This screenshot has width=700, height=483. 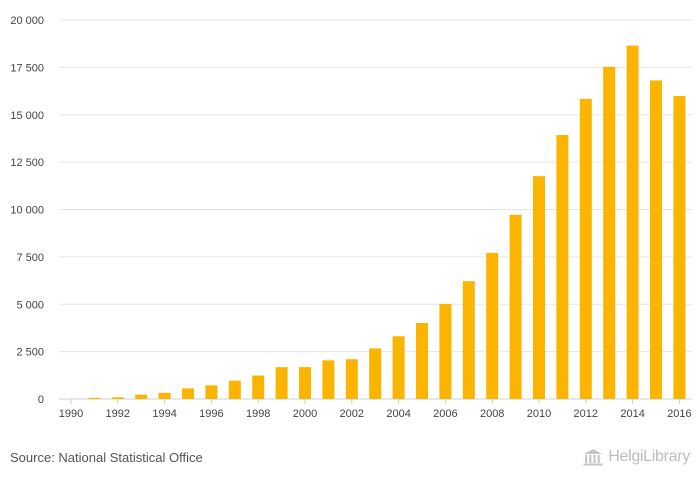 What do you see at coordinates (71, 414) in the screenshot?
I see `x-tick-label: 1990` at bounding box center [71, 414].